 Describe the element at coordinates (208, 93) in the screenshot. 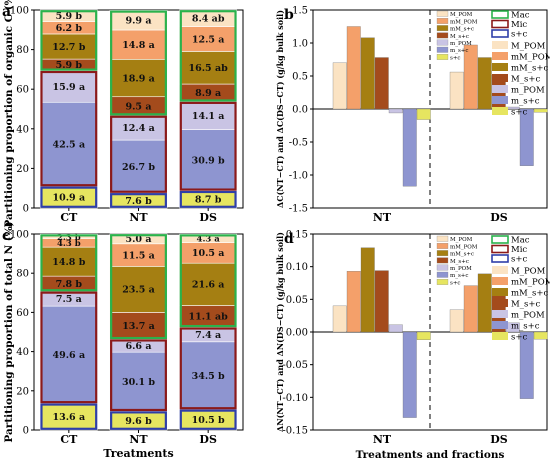

I see `data-label-m-s-c-ds: 8.9 a` at that location.